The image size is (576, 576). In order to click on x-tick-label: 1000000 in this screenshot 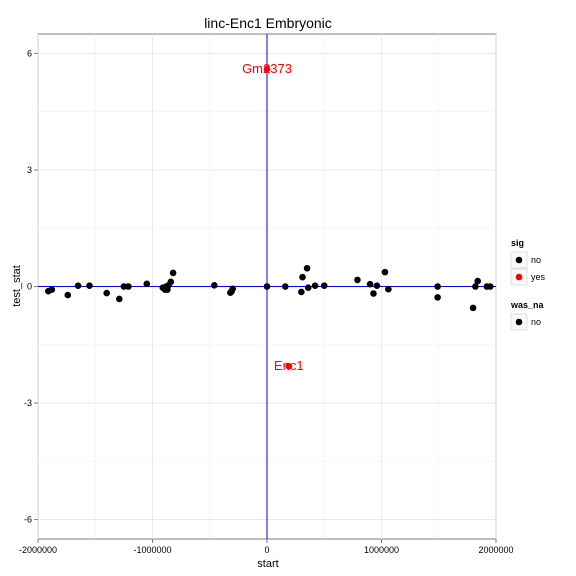, I will do `click(381, 550)`.